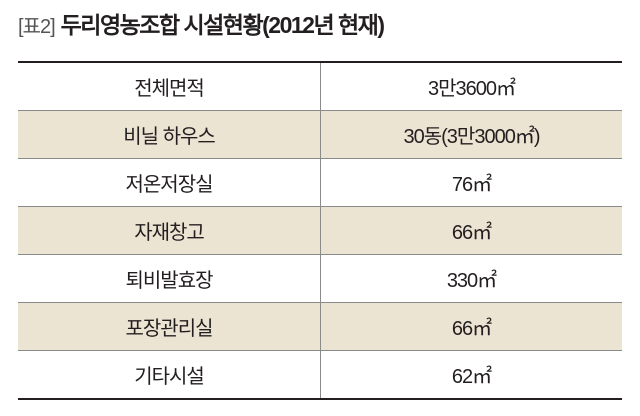 This screenshot has width=640, height=416. Describe the element at coordinates (169, 86) in the screenshot. I see `facility-name: 전체면적` at that location.